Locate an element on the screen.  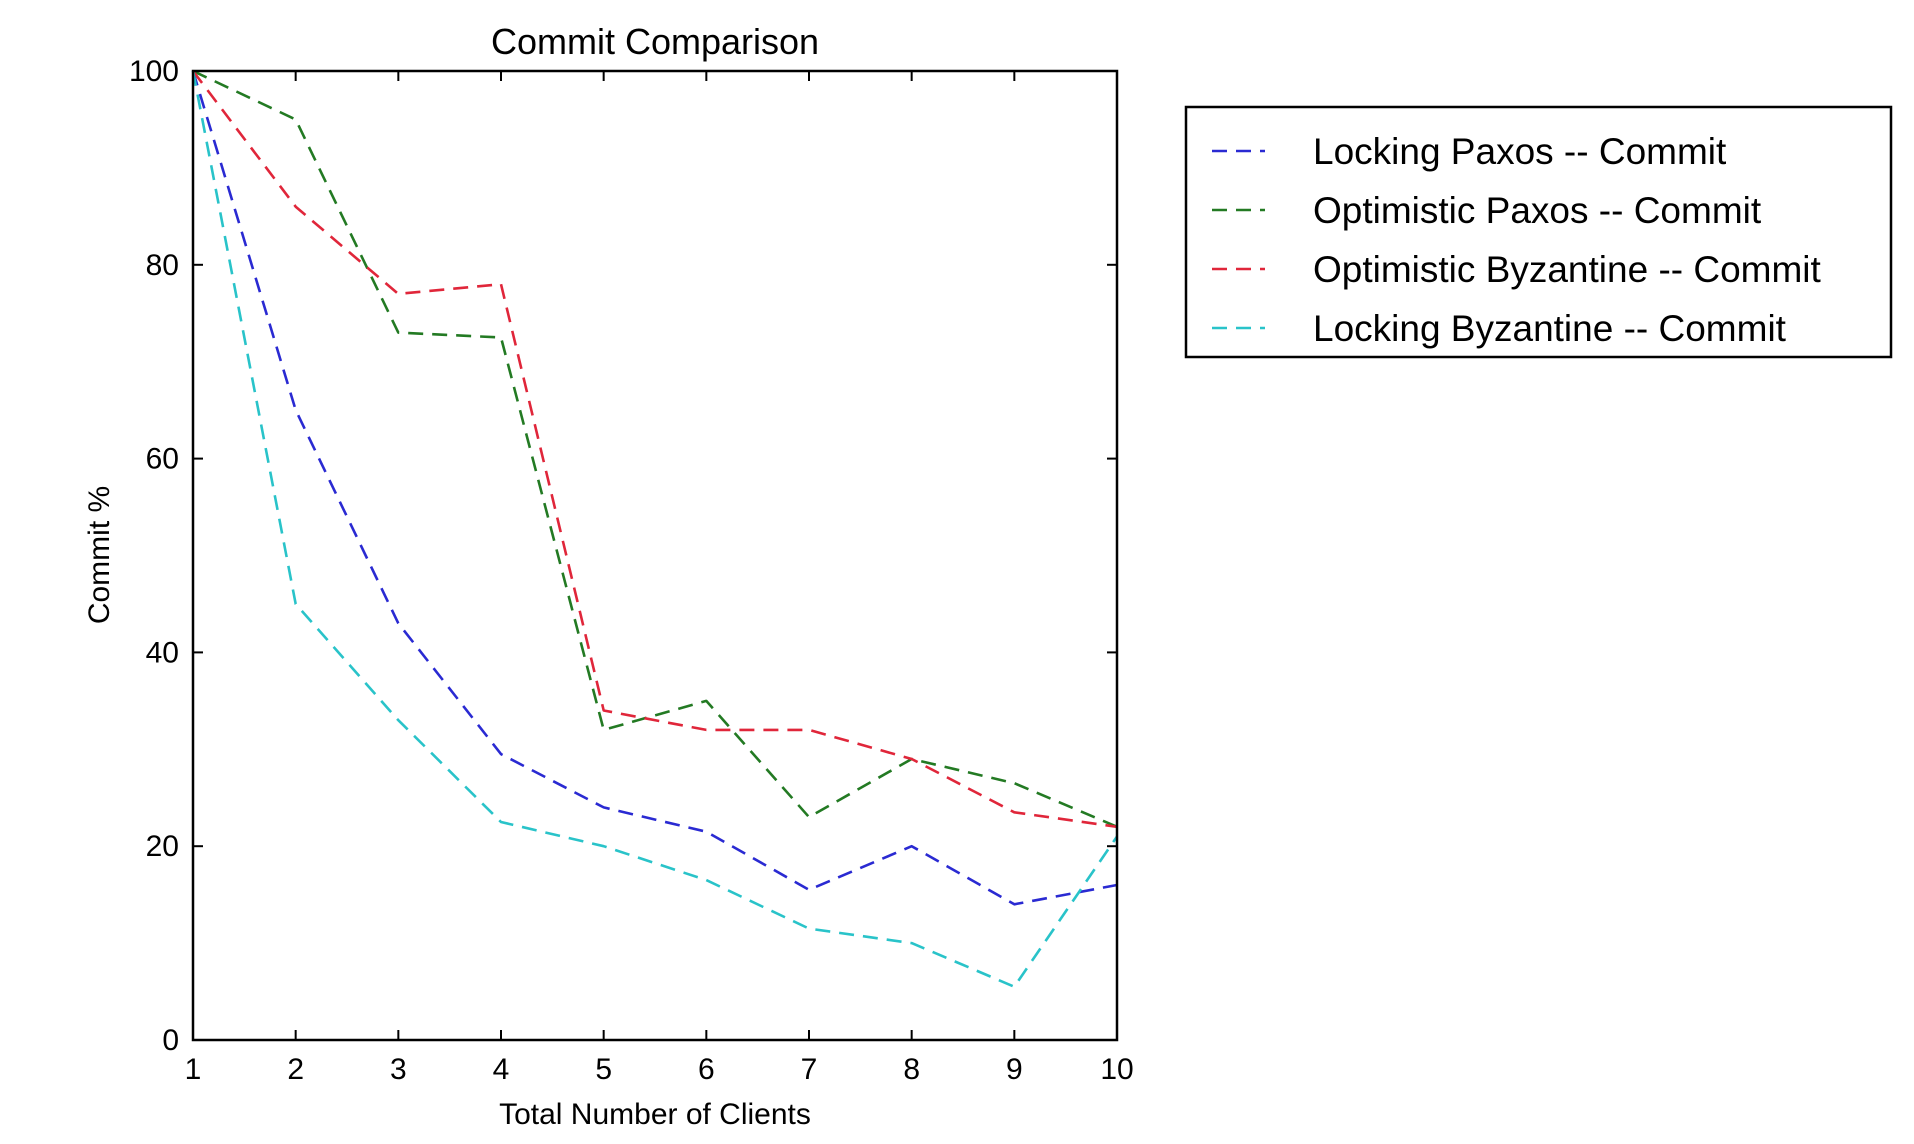
x-tick-label: 4 is located at coordinates (501, 1069).